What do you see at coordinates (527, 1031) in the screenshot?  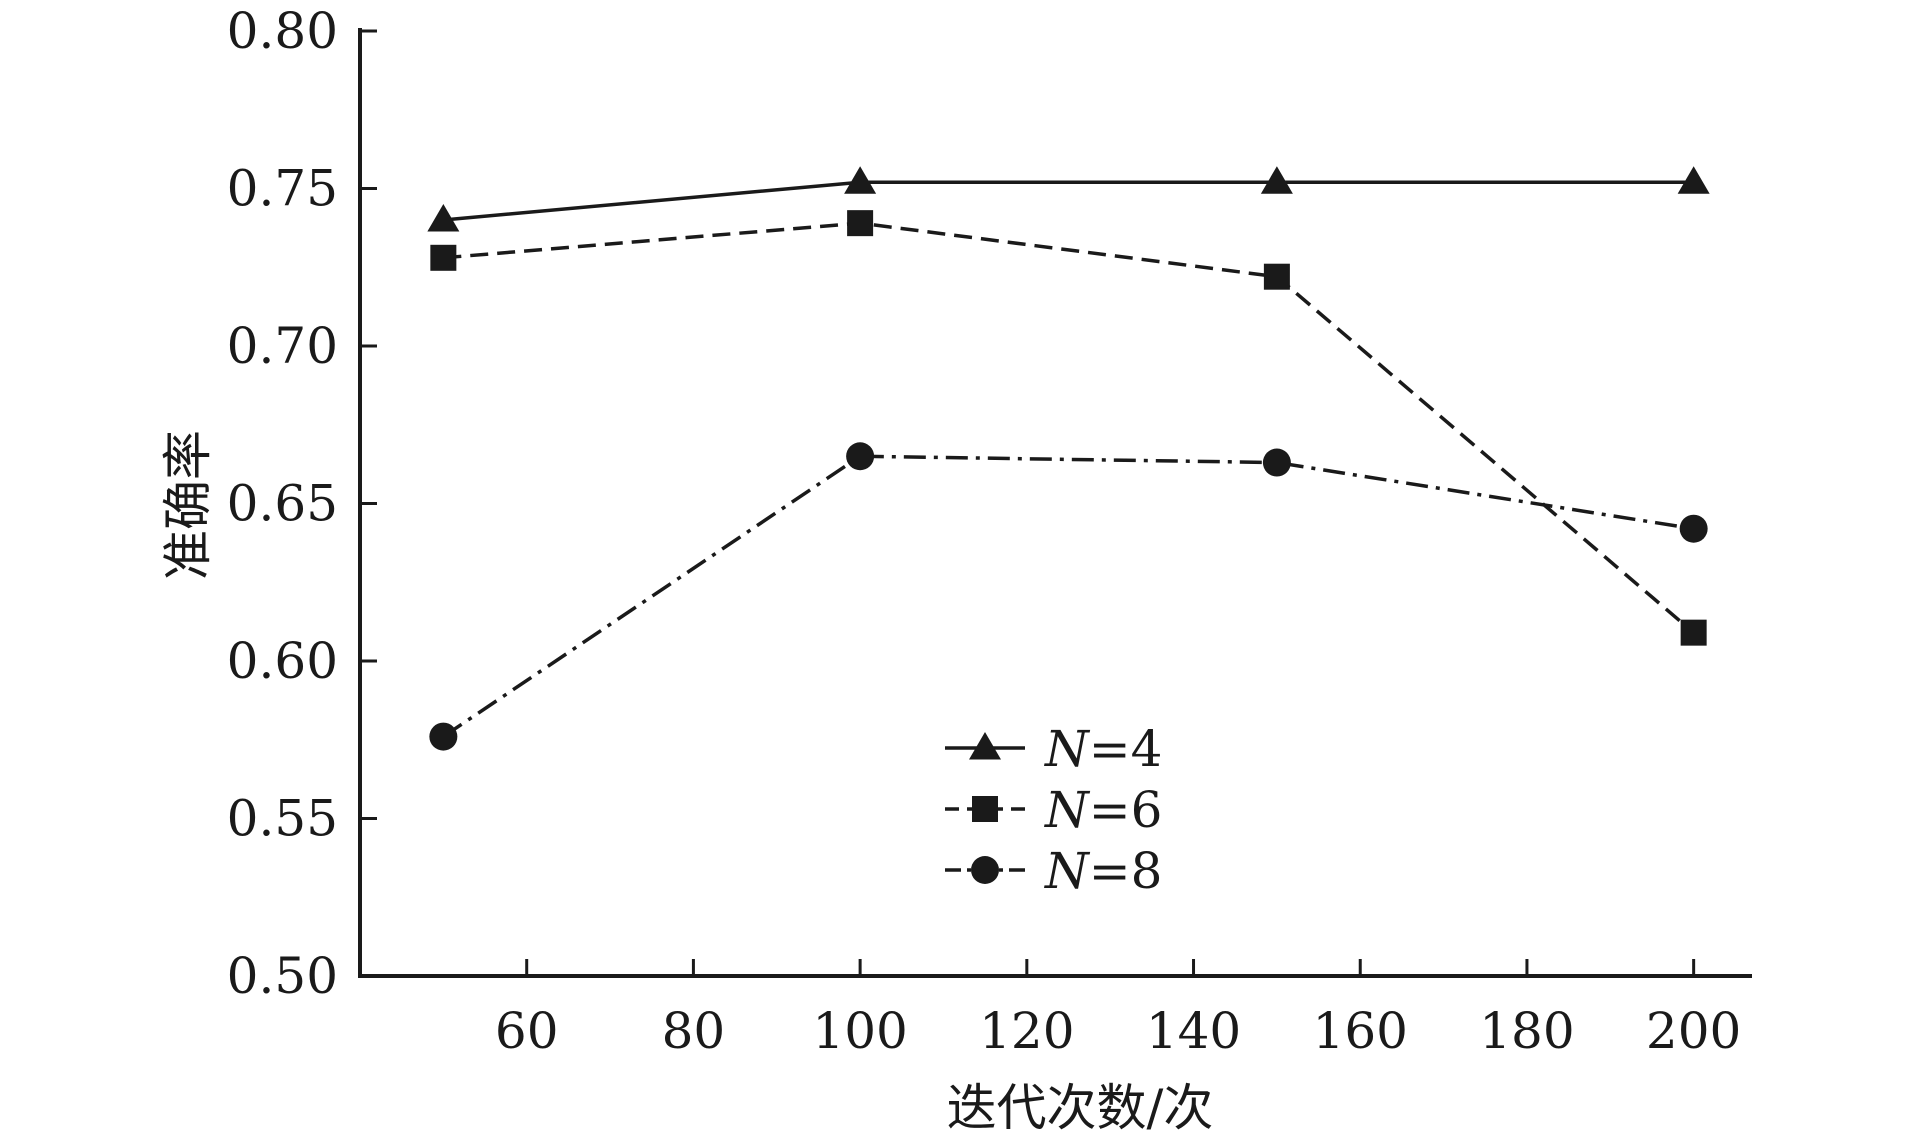 I see `x-tick-label: 60` at bounding box center [527, 1031].